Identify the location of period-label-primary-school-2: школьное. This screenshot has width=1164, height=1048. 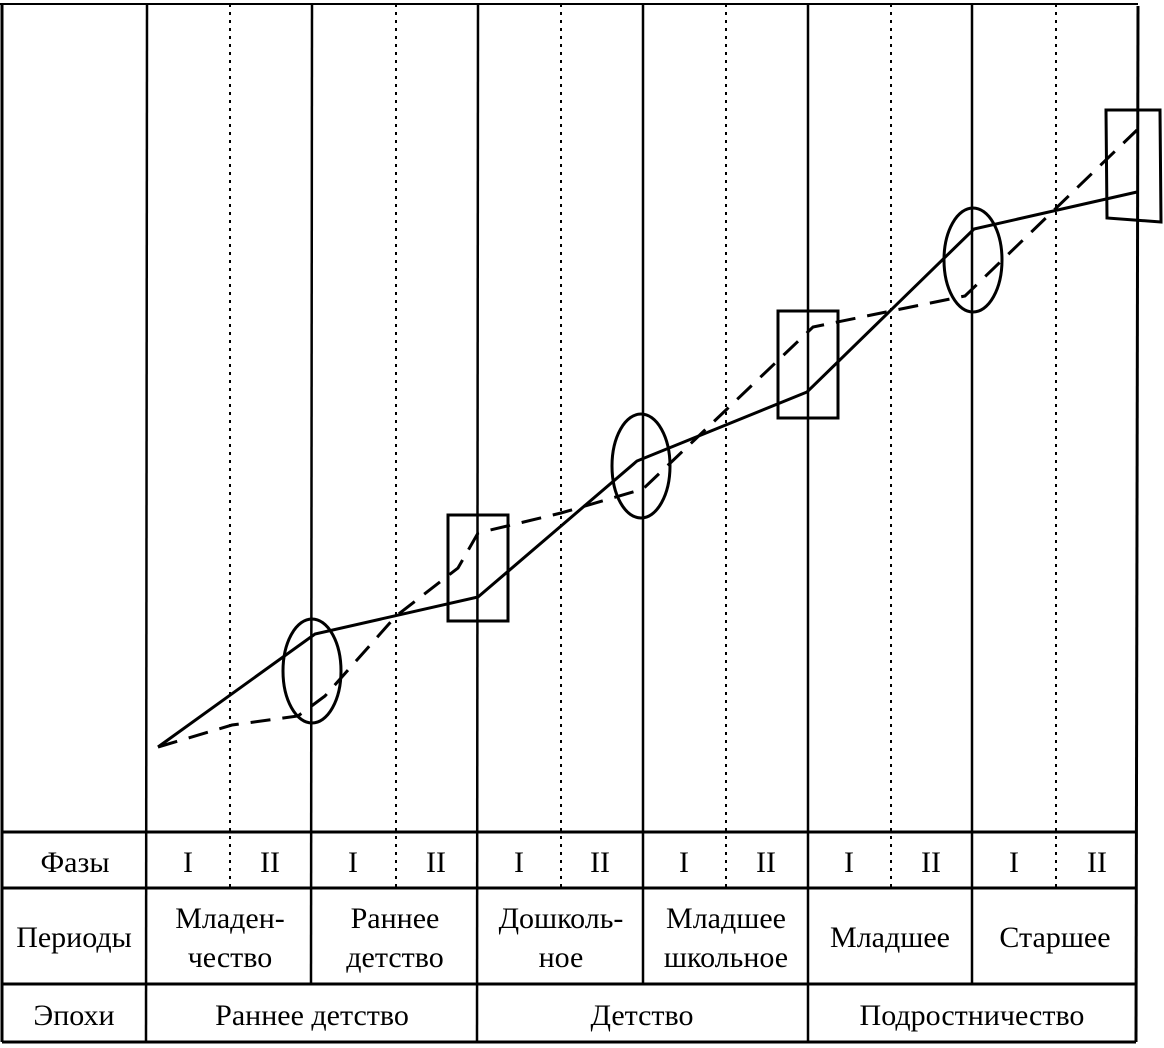
(726, 957).